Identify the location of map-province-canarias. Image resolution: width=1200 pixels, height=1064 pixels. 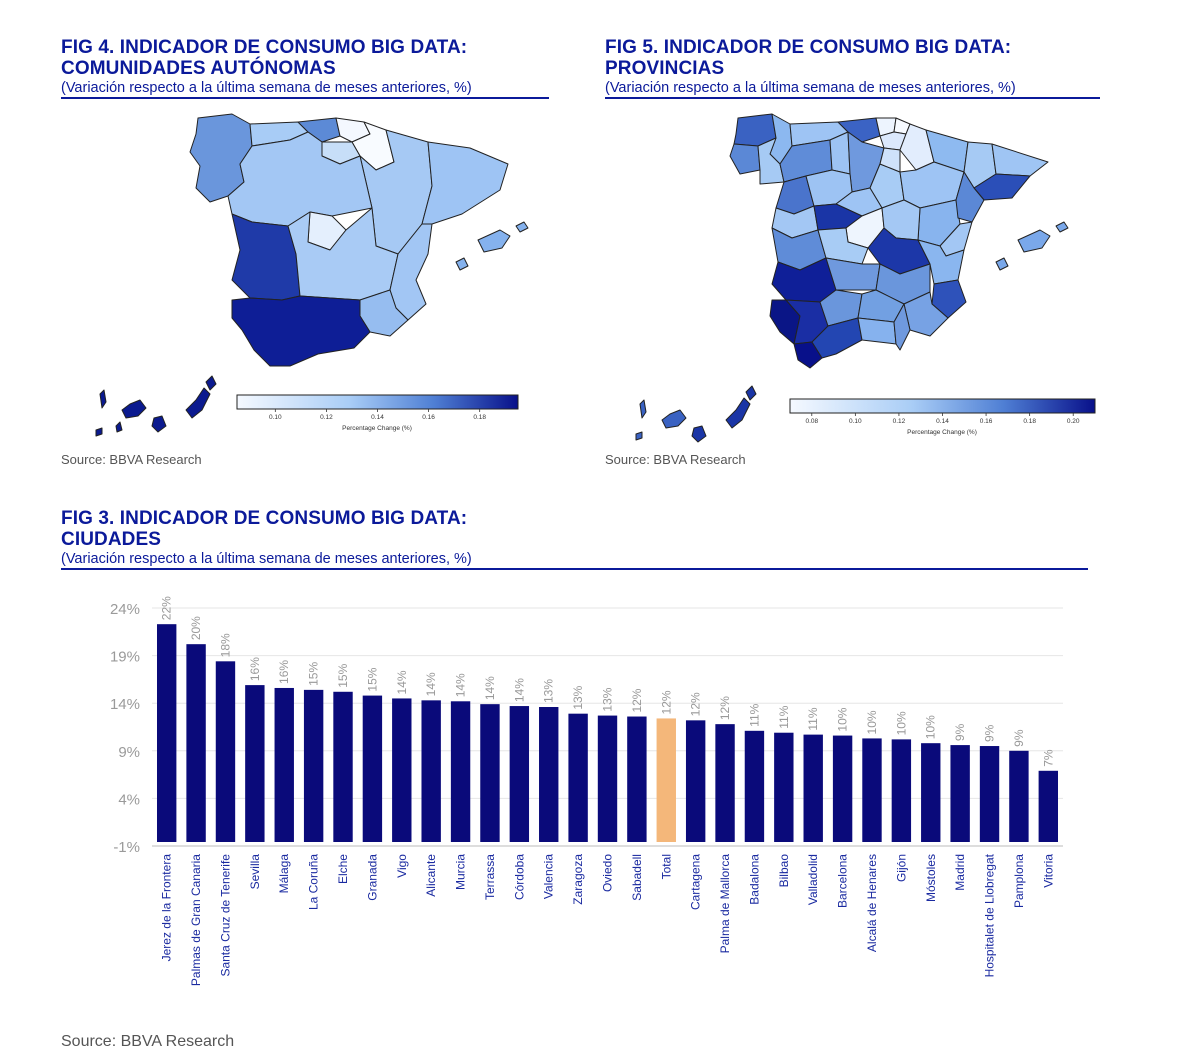
(643, 409).